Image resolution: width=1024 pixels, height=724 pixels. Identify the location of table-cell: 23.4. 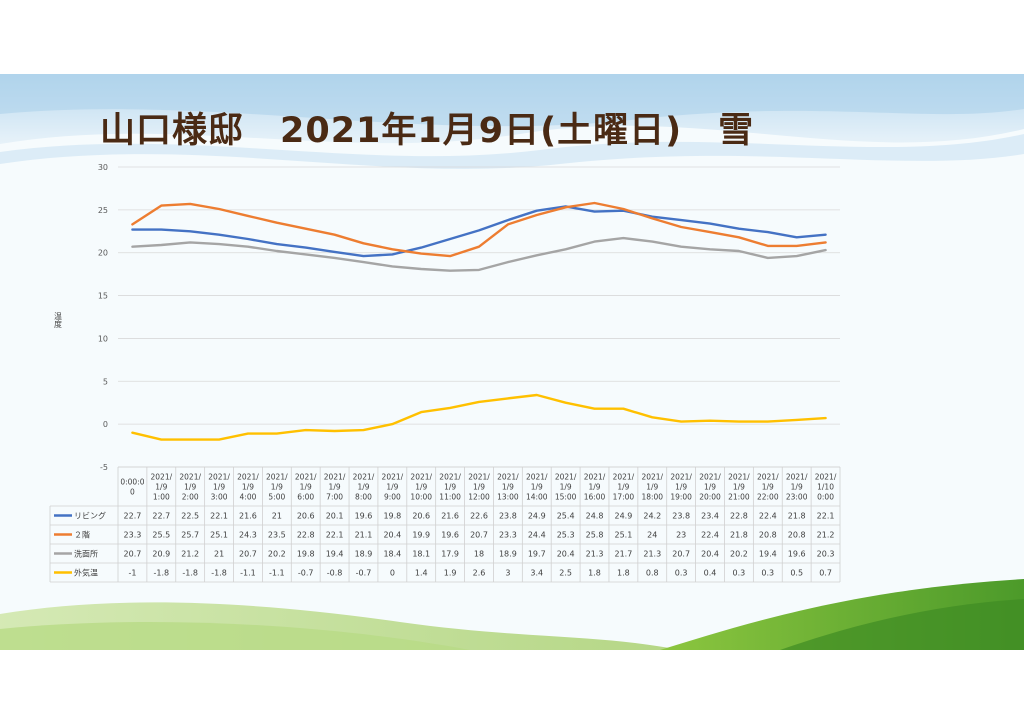
(710, 516).